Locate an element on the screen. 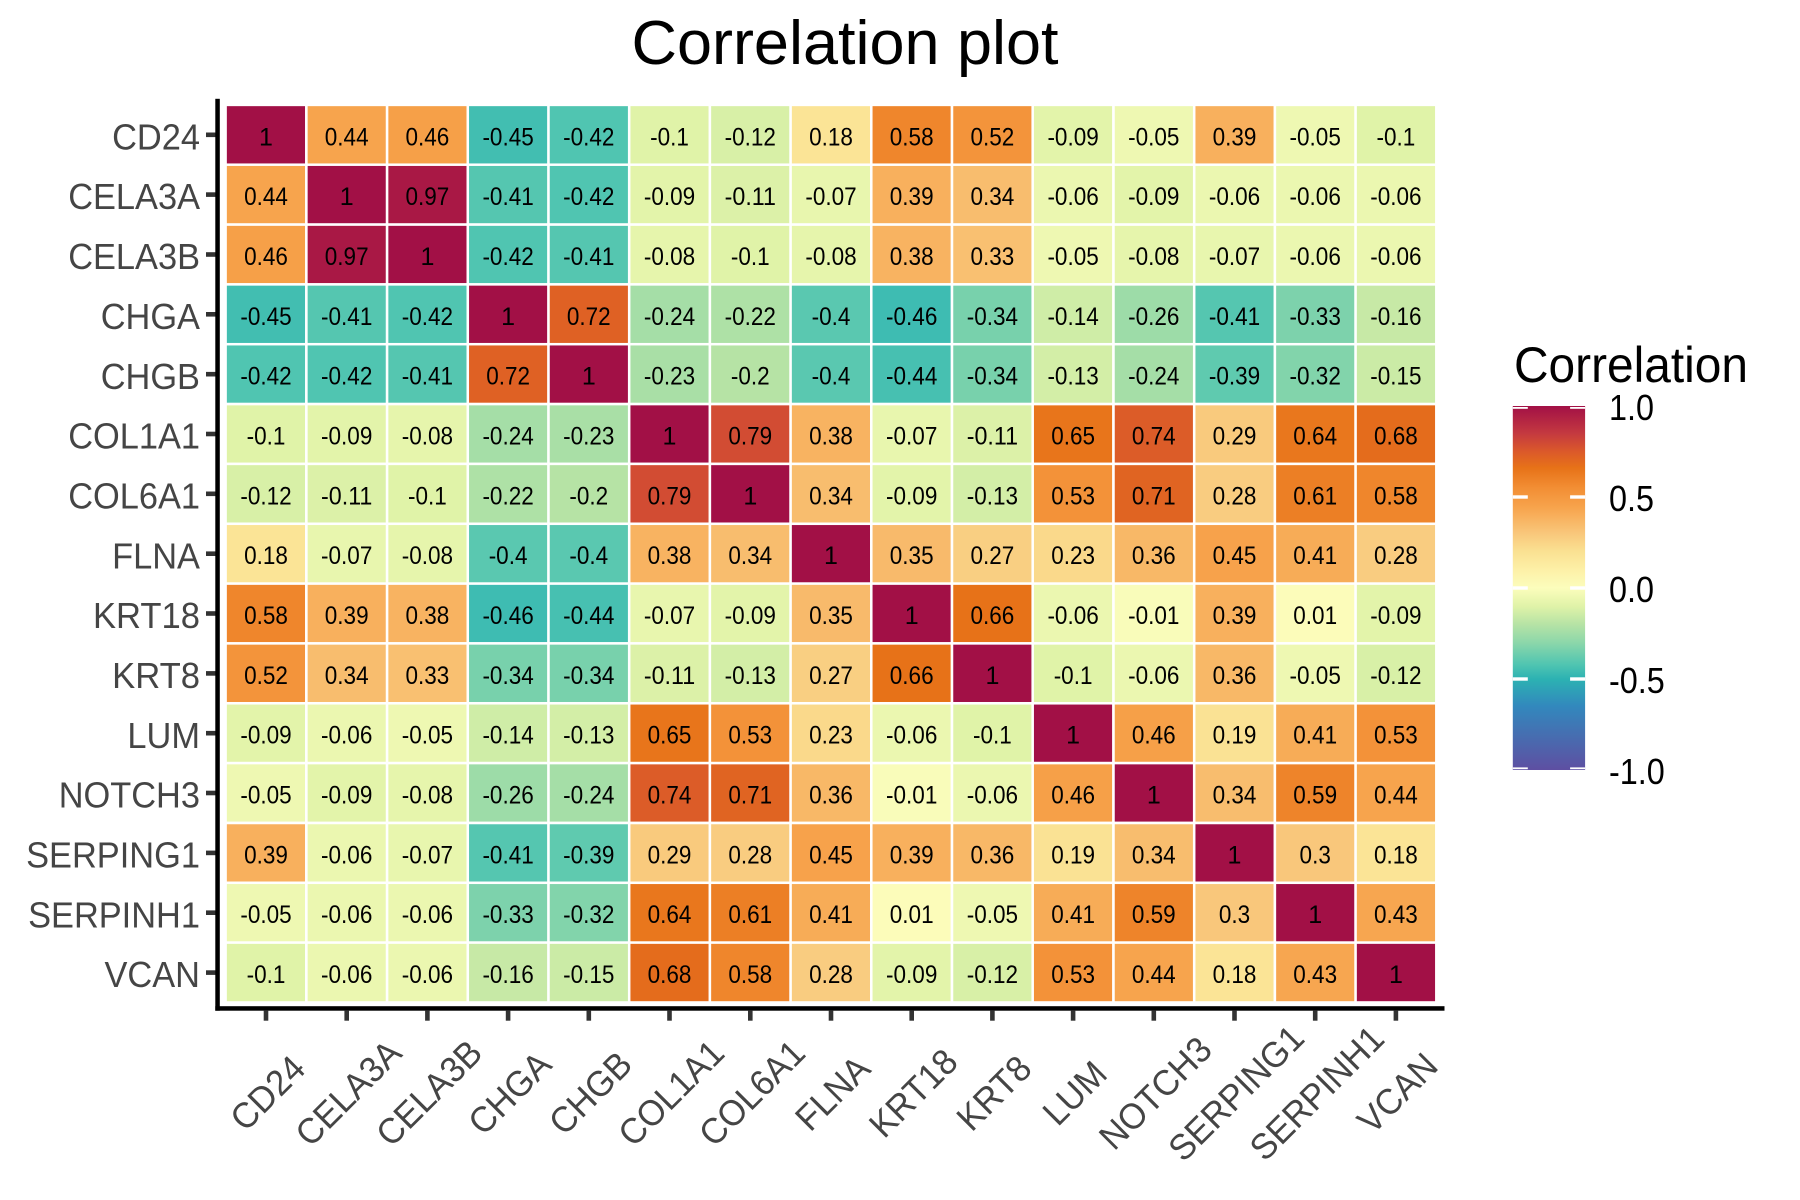  svg-text: 0.19 is located at coordinates (1073, 855).